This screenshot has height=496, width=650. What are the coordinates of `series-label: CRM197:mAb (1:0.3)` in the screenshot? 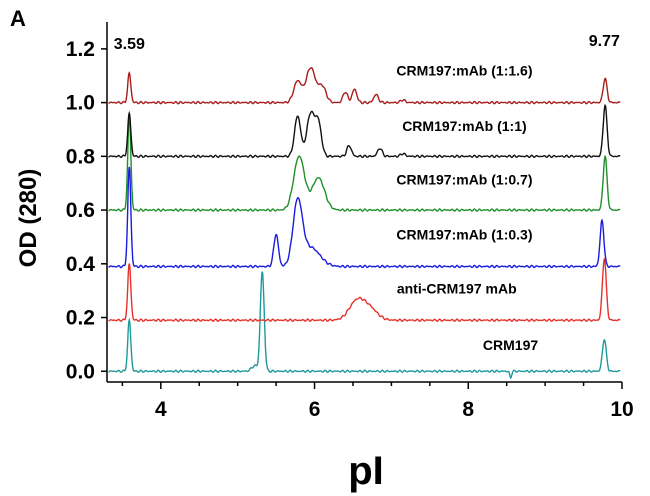 It's located at (464, 235).